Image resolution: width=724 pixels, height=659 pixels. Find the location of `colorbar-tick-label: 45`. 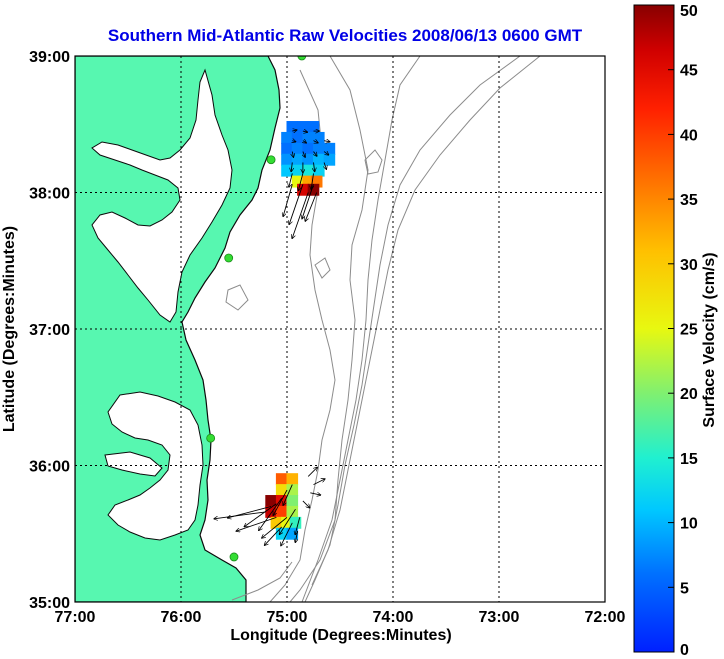

colorbar-tick-label: 45 is located at coordinates (689, 71).